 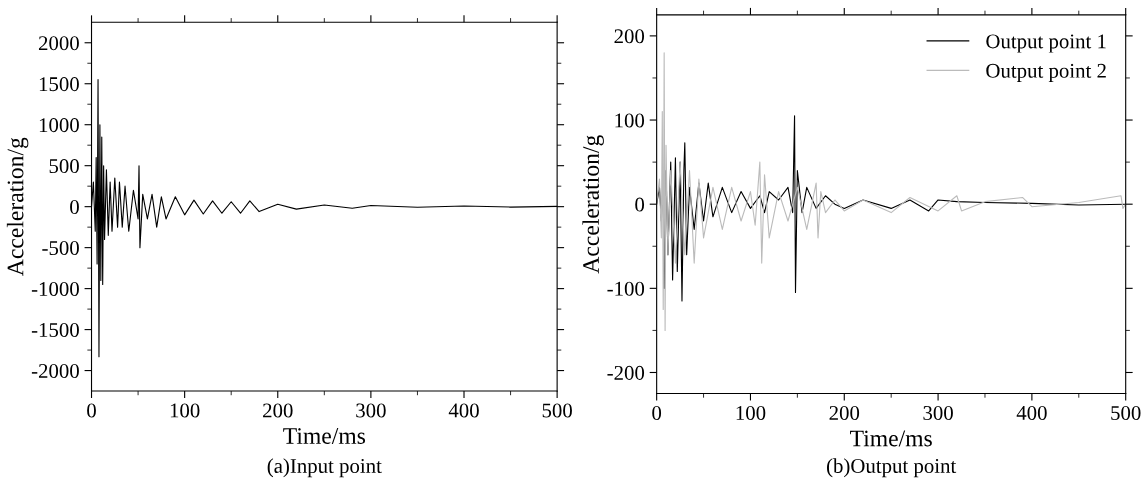 I want to click on y-tick-label: -200, so click(x=626, y=372).